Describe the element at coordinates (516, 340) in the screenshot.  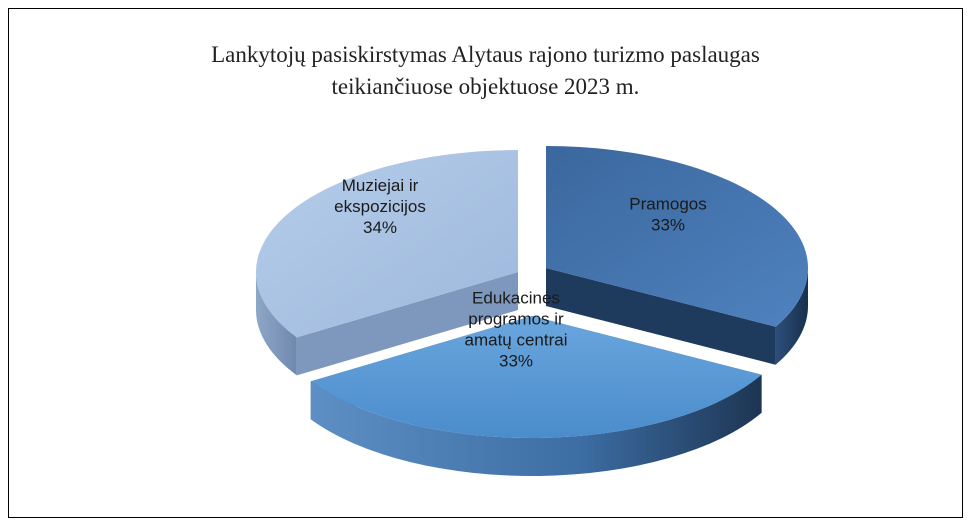
I see `data-label-category: amatų centrai` at that location.